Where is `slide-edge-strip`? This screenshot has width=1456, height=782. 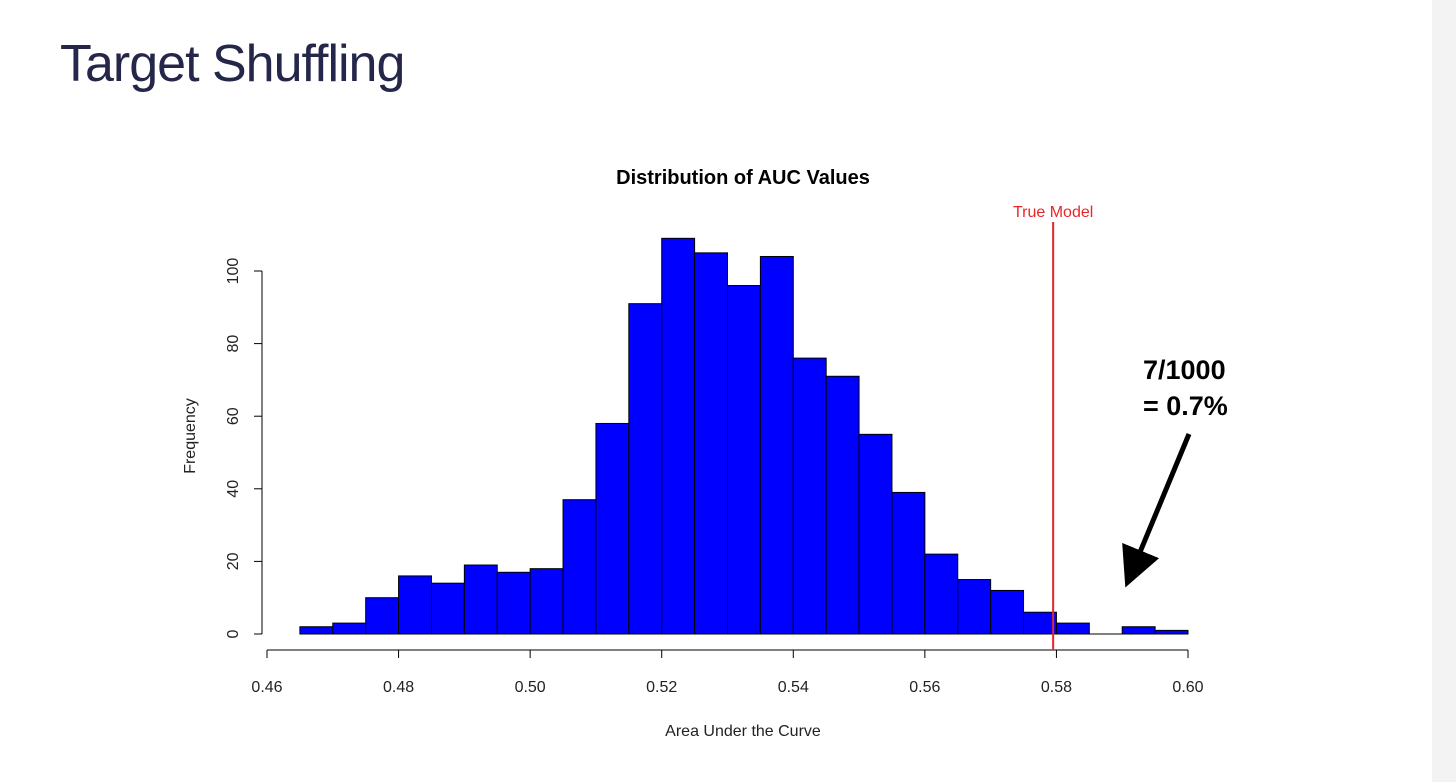 slide-edge-strip is located at coordinates (1444, 391).